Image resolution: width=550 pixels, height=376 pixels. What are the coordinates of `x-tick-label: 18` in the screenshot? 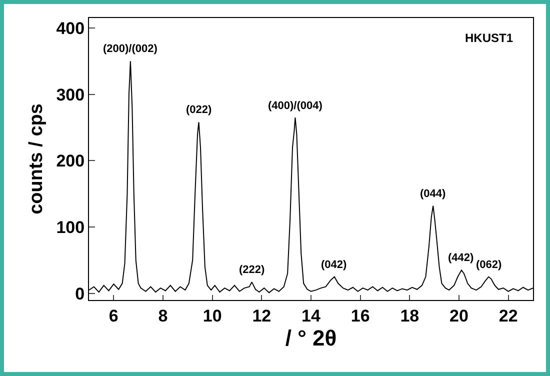 It's located at (410, 316).